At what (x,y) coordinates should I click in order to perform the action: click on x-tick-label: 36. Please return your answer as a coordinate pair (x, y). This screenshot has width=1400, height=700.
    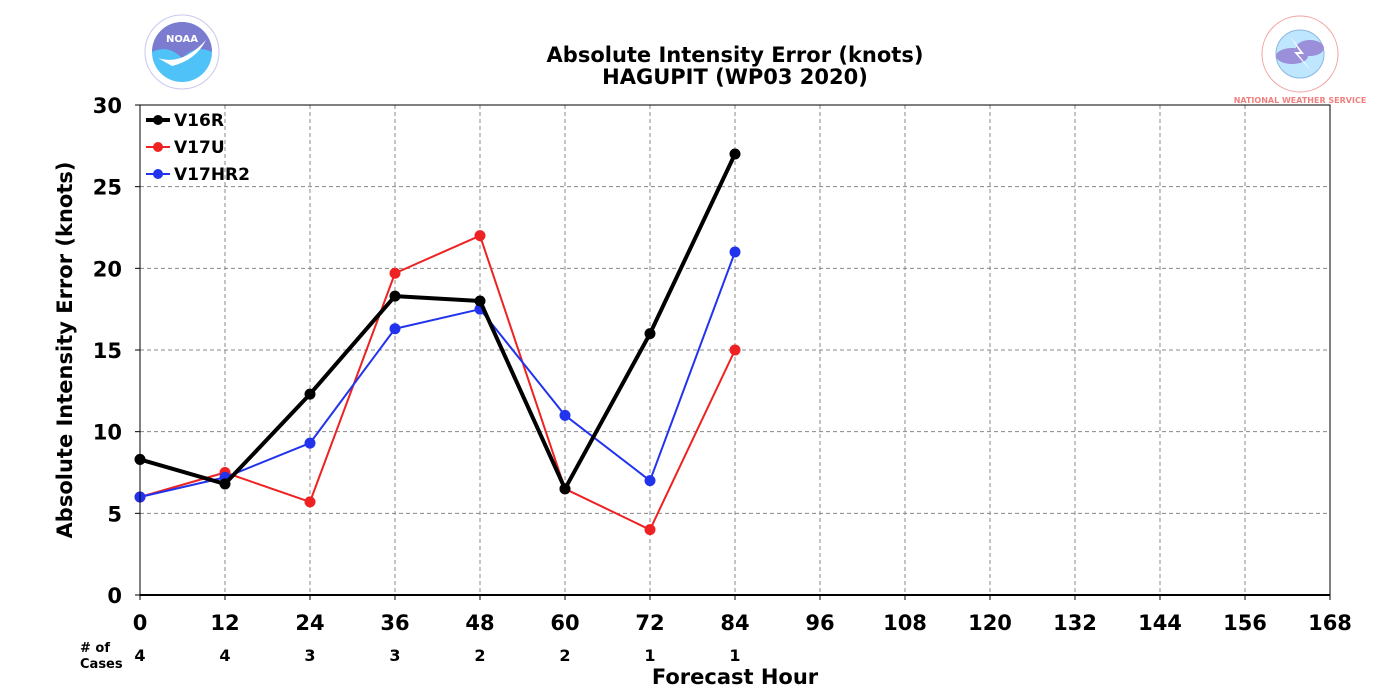
    Looking at the image, I should click on (394, 623).